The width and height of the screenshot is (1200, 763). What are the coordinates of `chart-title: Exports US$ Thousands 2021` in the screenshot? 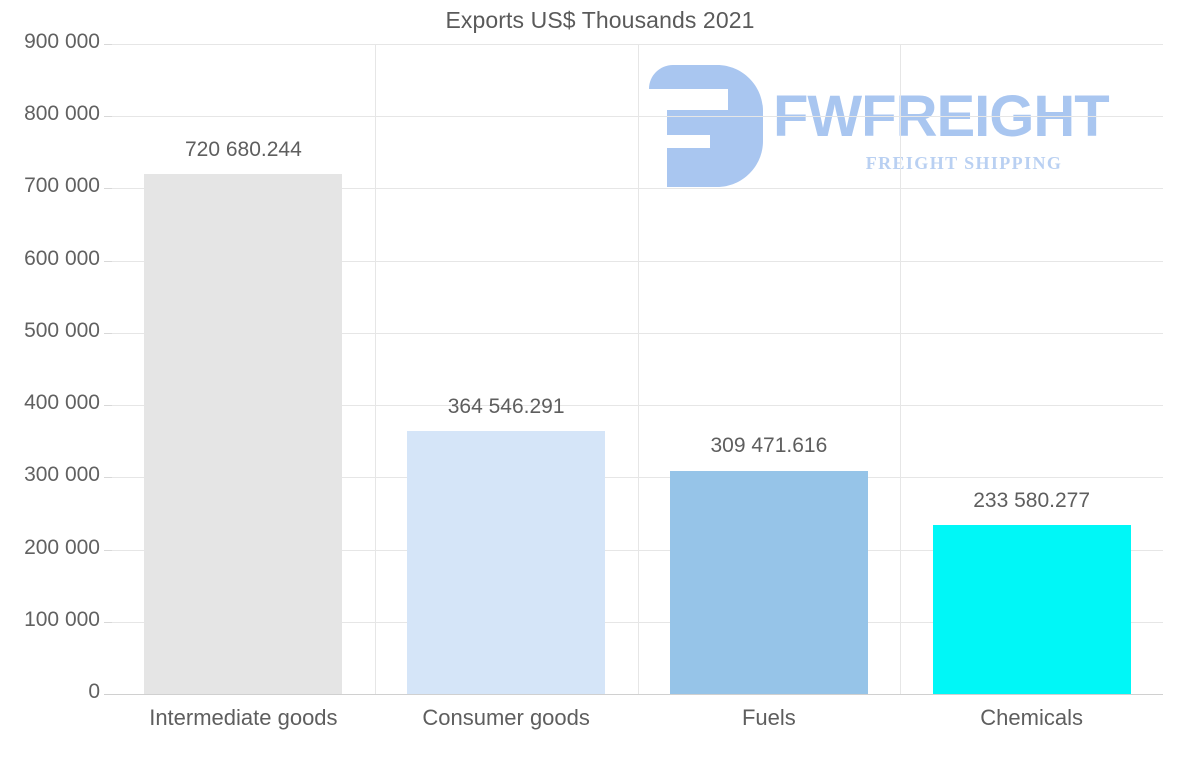 It's located at (600, 20).